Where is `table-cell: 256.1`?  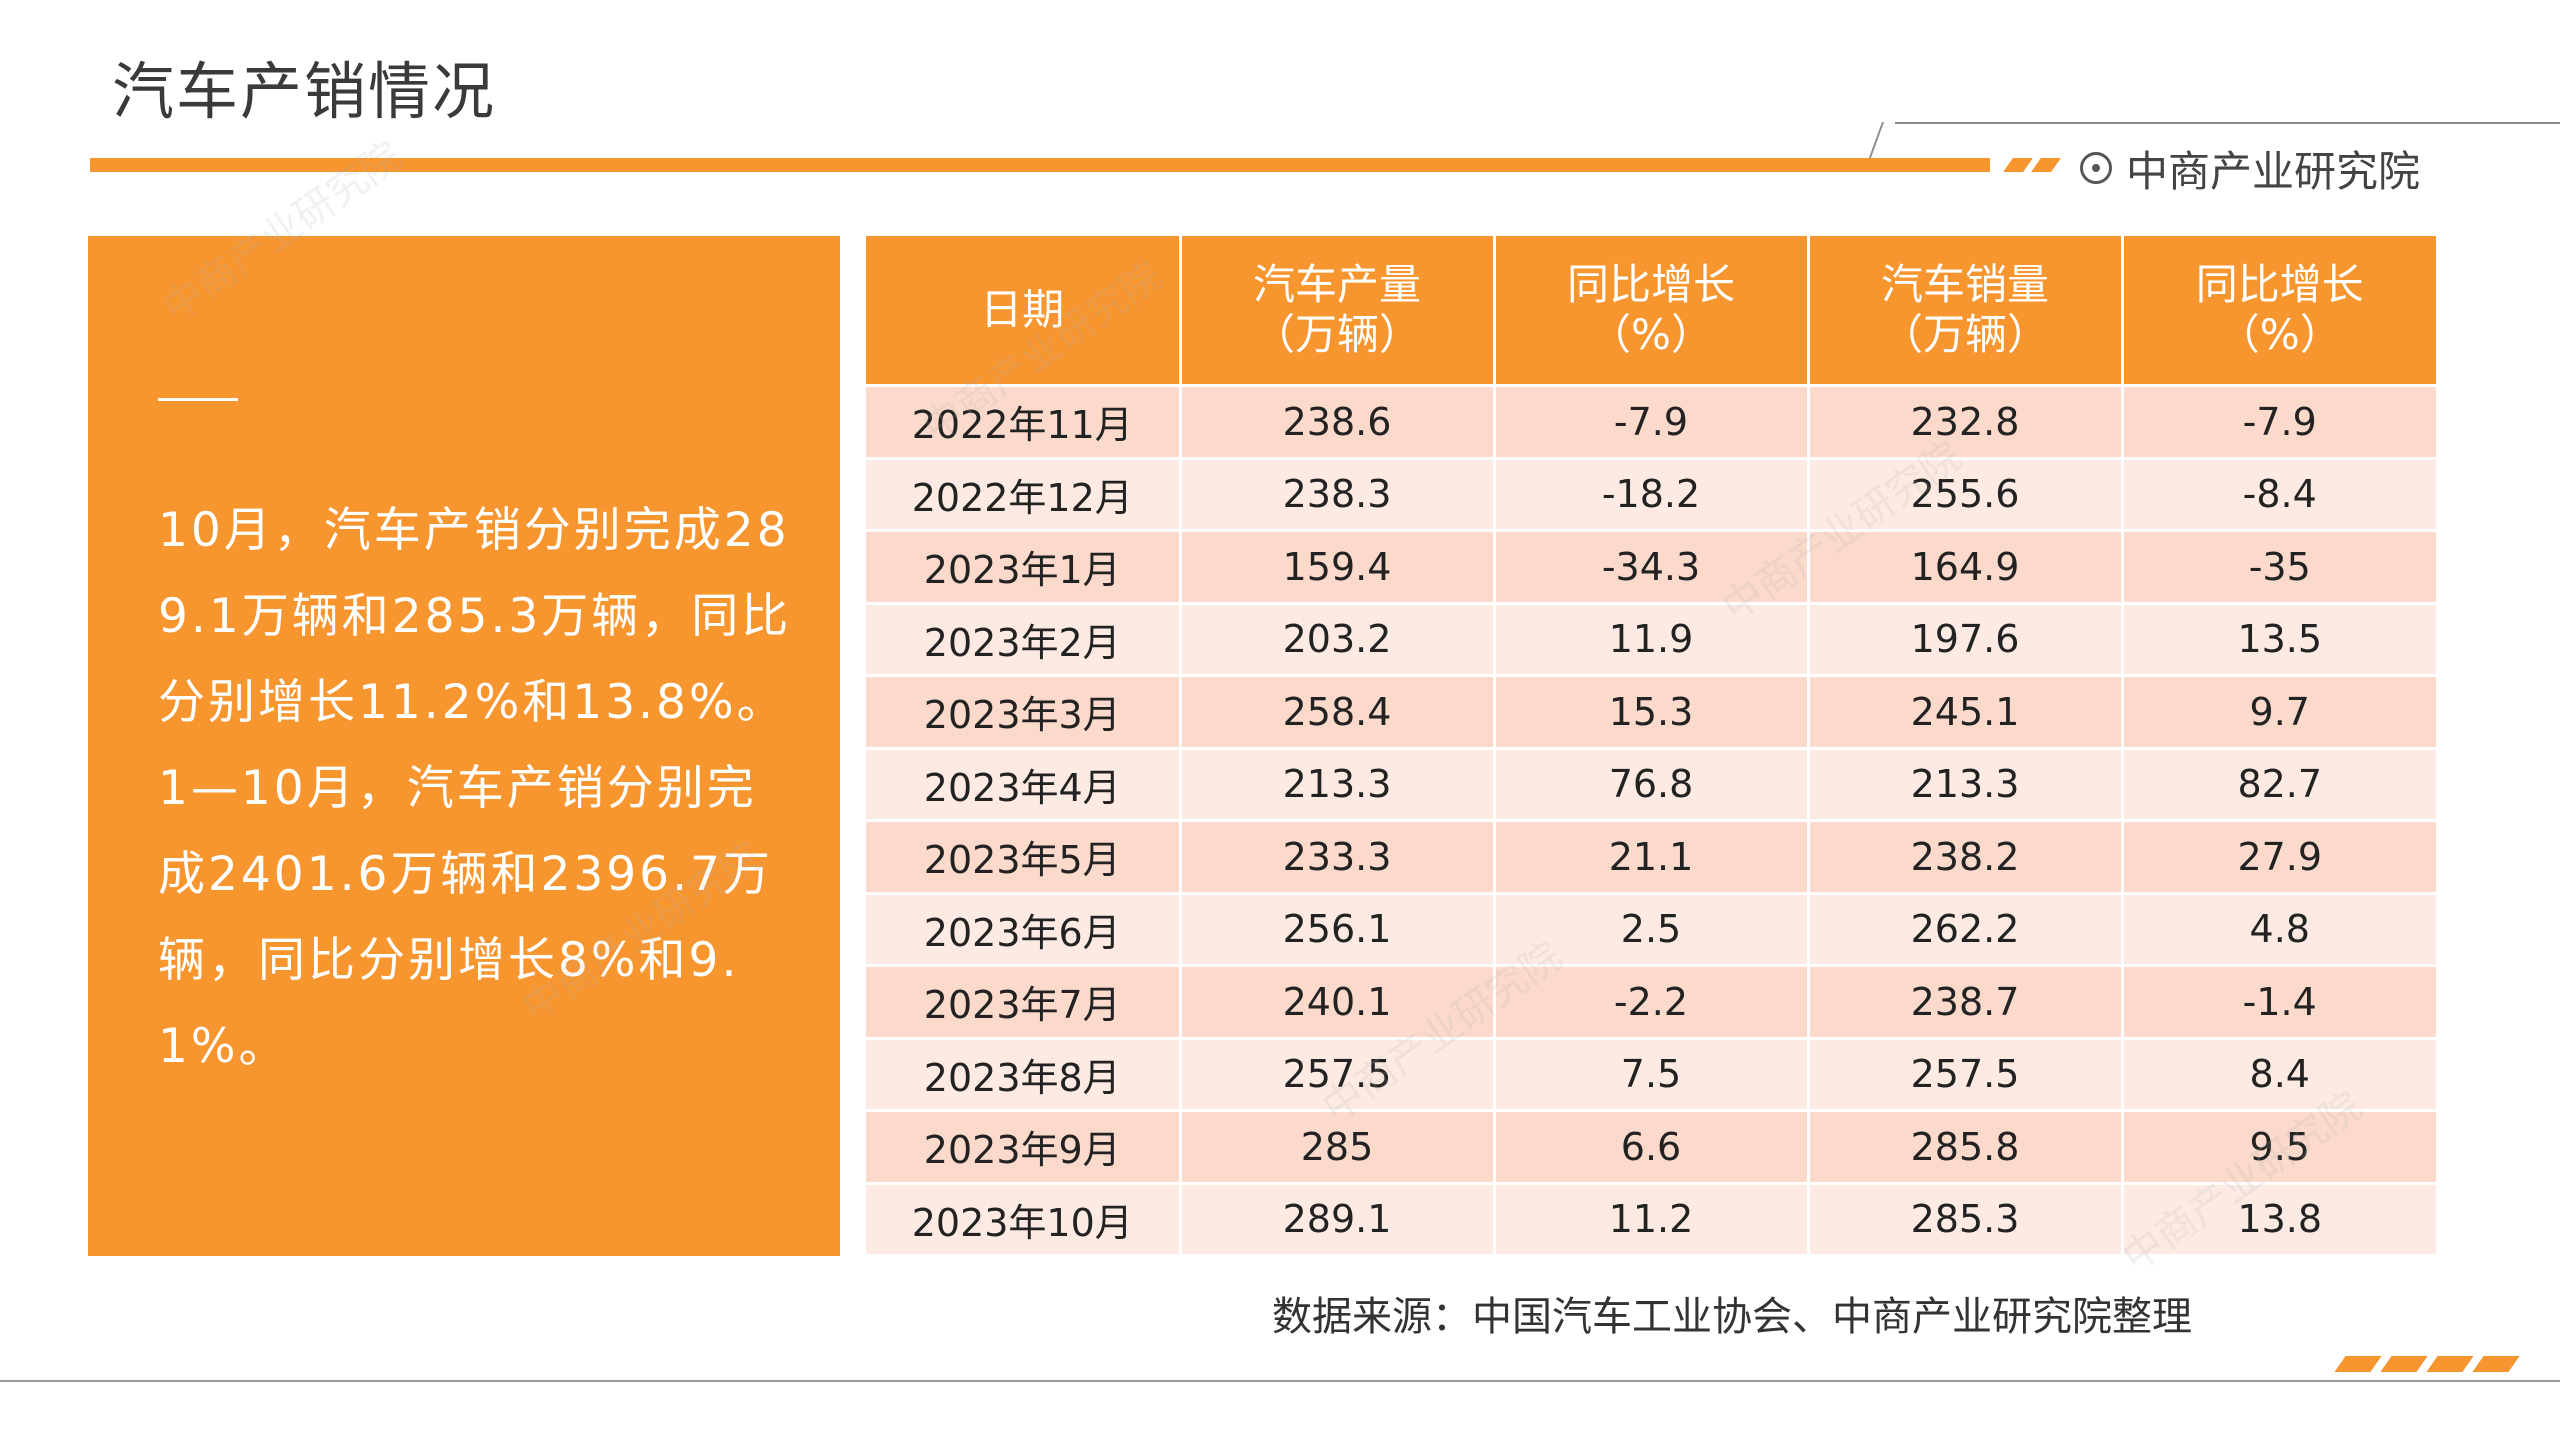
table-cell: 256.1 is located at coordinates (1338, 930).